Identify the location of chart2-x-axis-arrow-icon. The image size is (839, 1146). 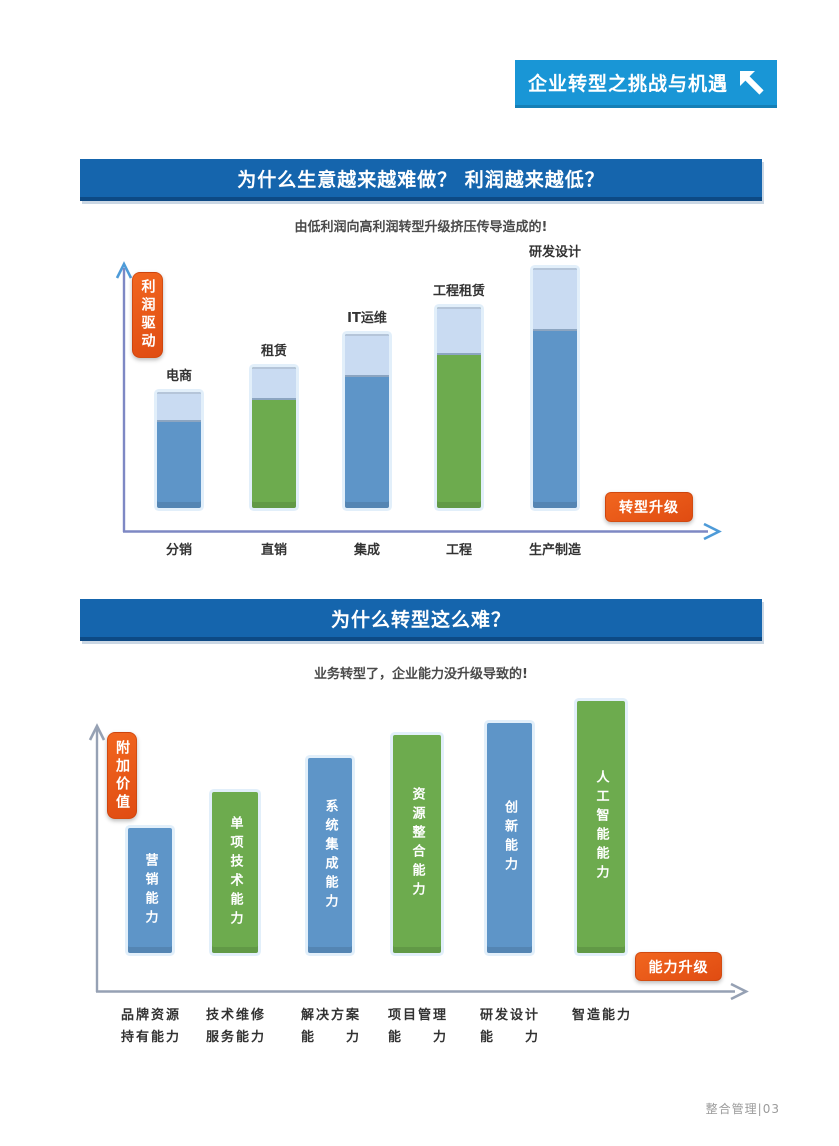
(739, 991).